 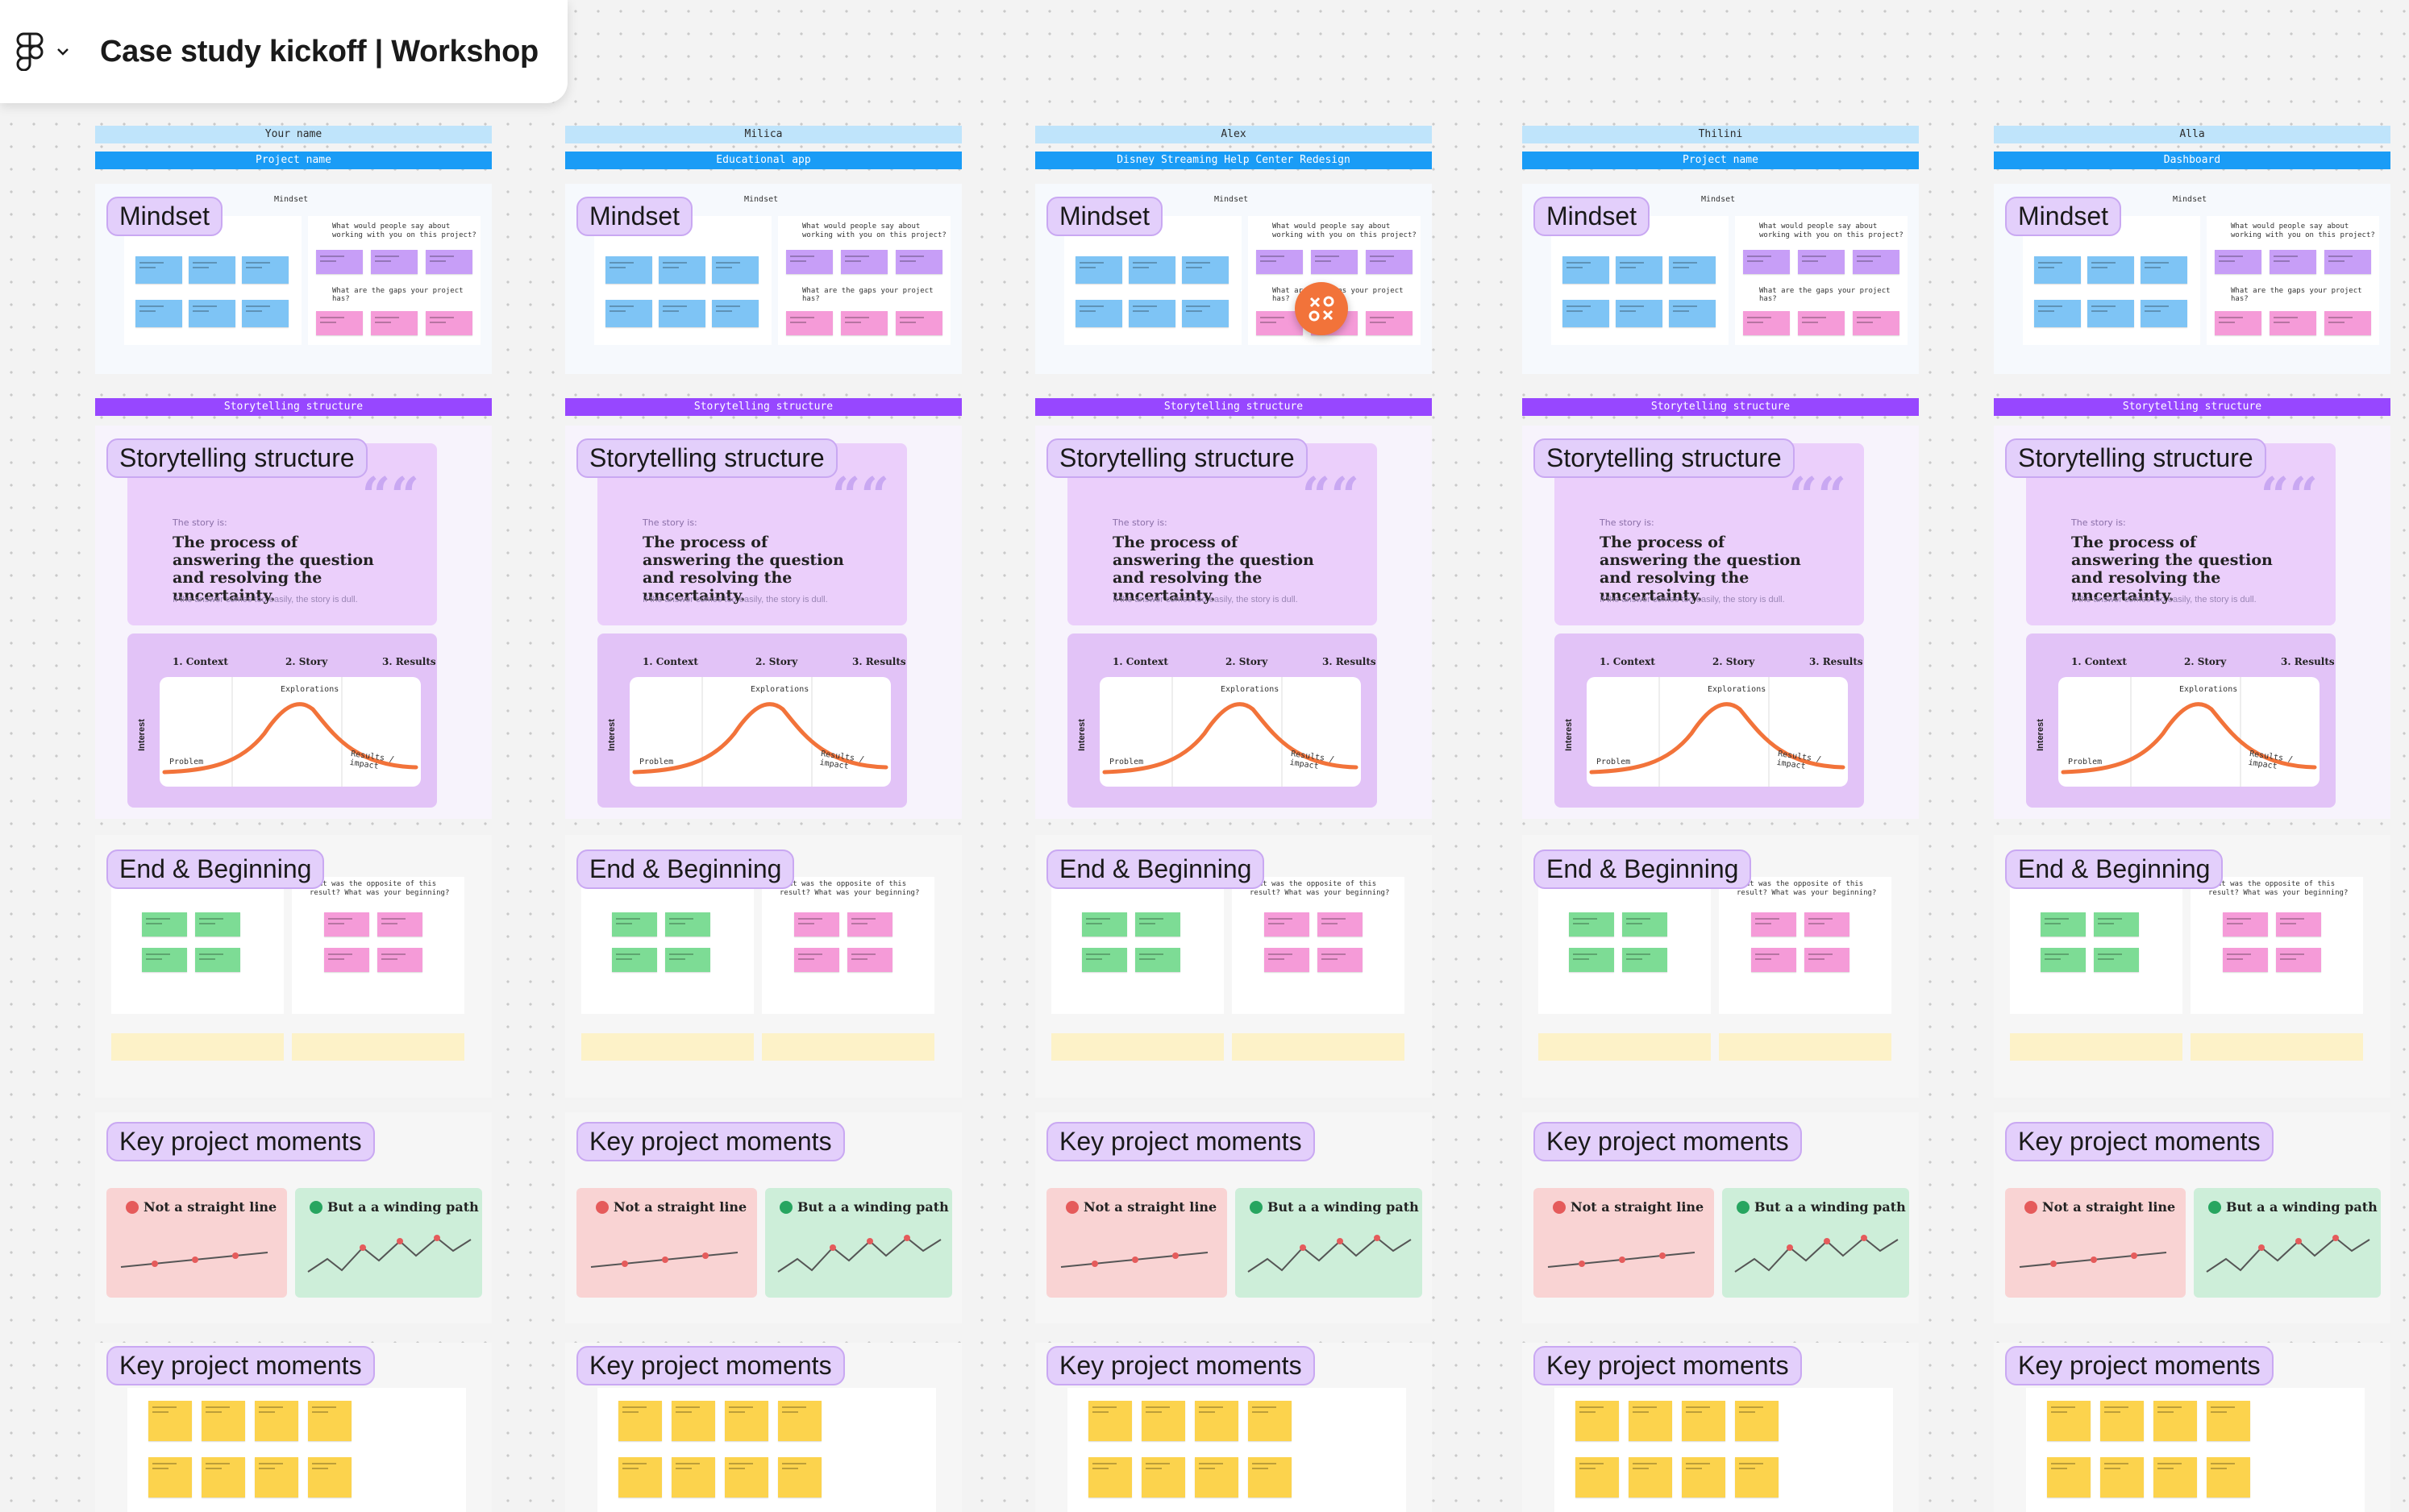 What do you see at coordinates (764, 160) in the screenshot?
I see `project-name-band: Educational app` at bounding box center [764, 160].